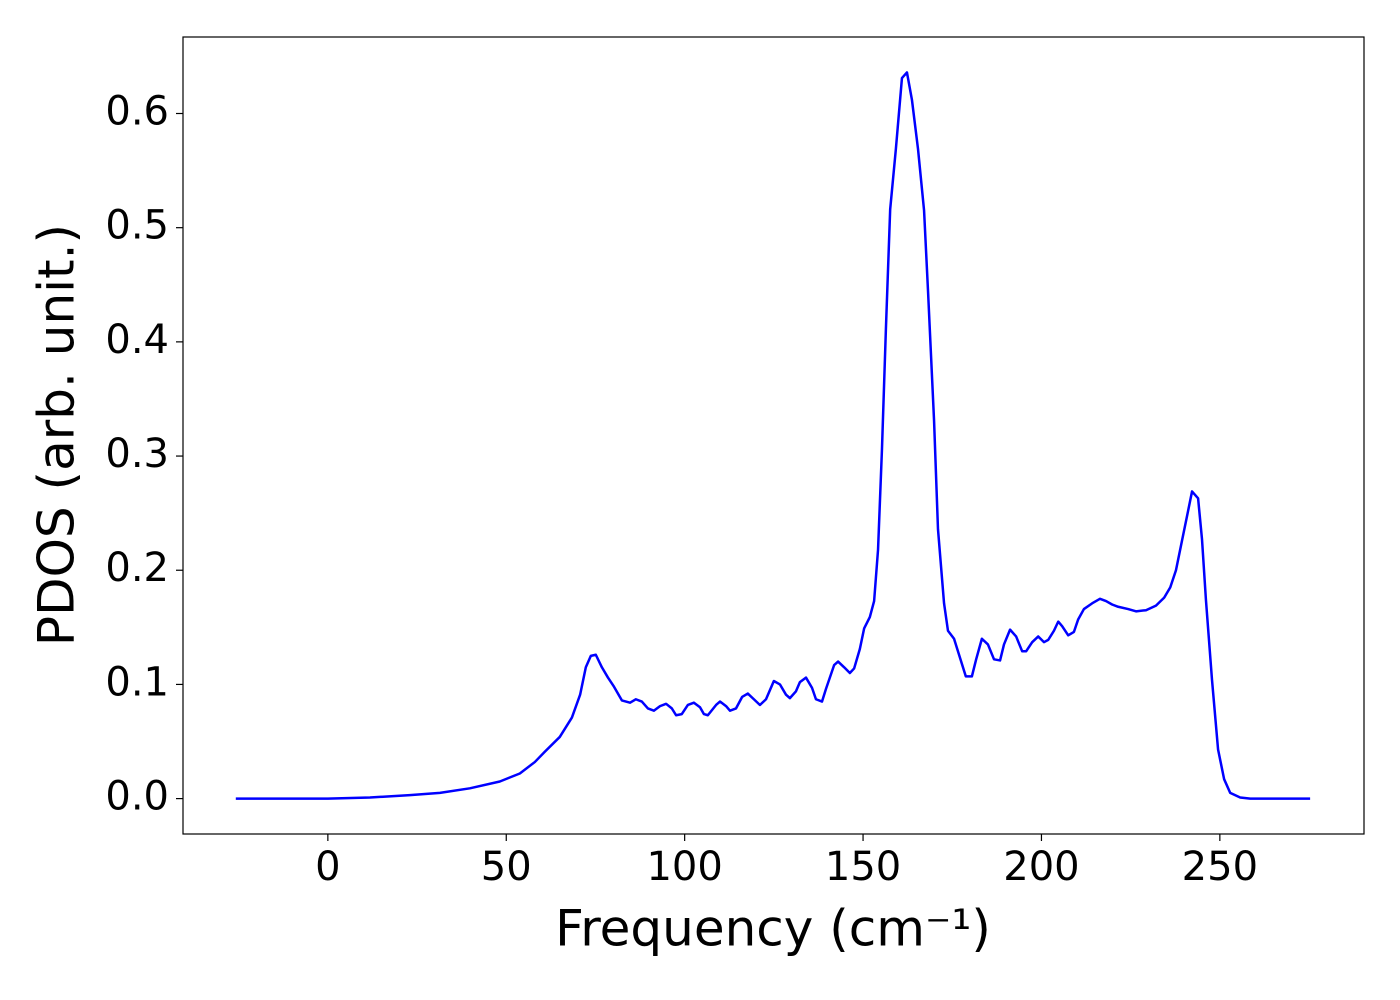 This screenshot has width=1400, height=1000. I want to click on y-tick-label: 0.3, so click(137, 454).